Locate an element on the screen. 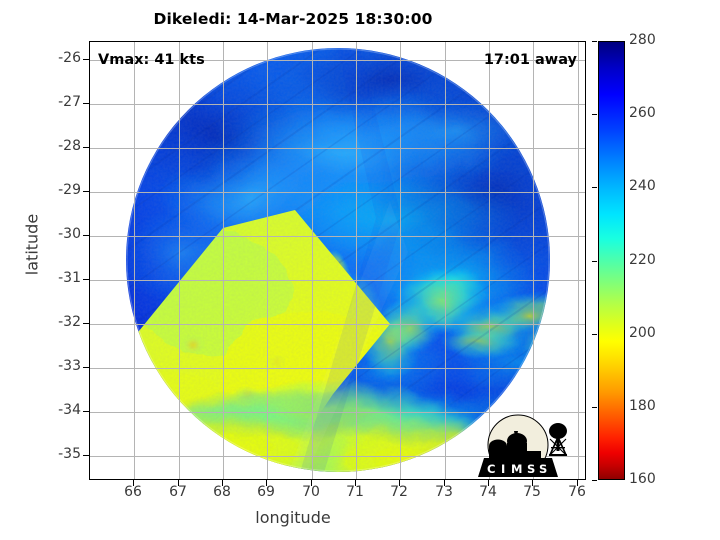  colorbar-tick-label: 260 is located at coordinates (642, 113).